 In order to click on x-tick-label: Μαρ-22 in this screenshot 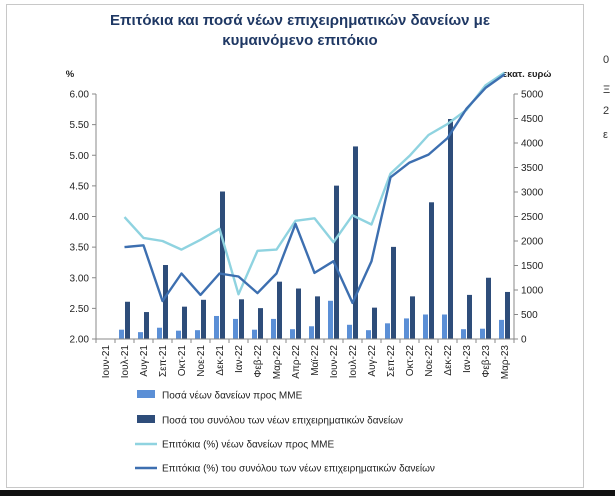, I will do `click(277, 362)`.